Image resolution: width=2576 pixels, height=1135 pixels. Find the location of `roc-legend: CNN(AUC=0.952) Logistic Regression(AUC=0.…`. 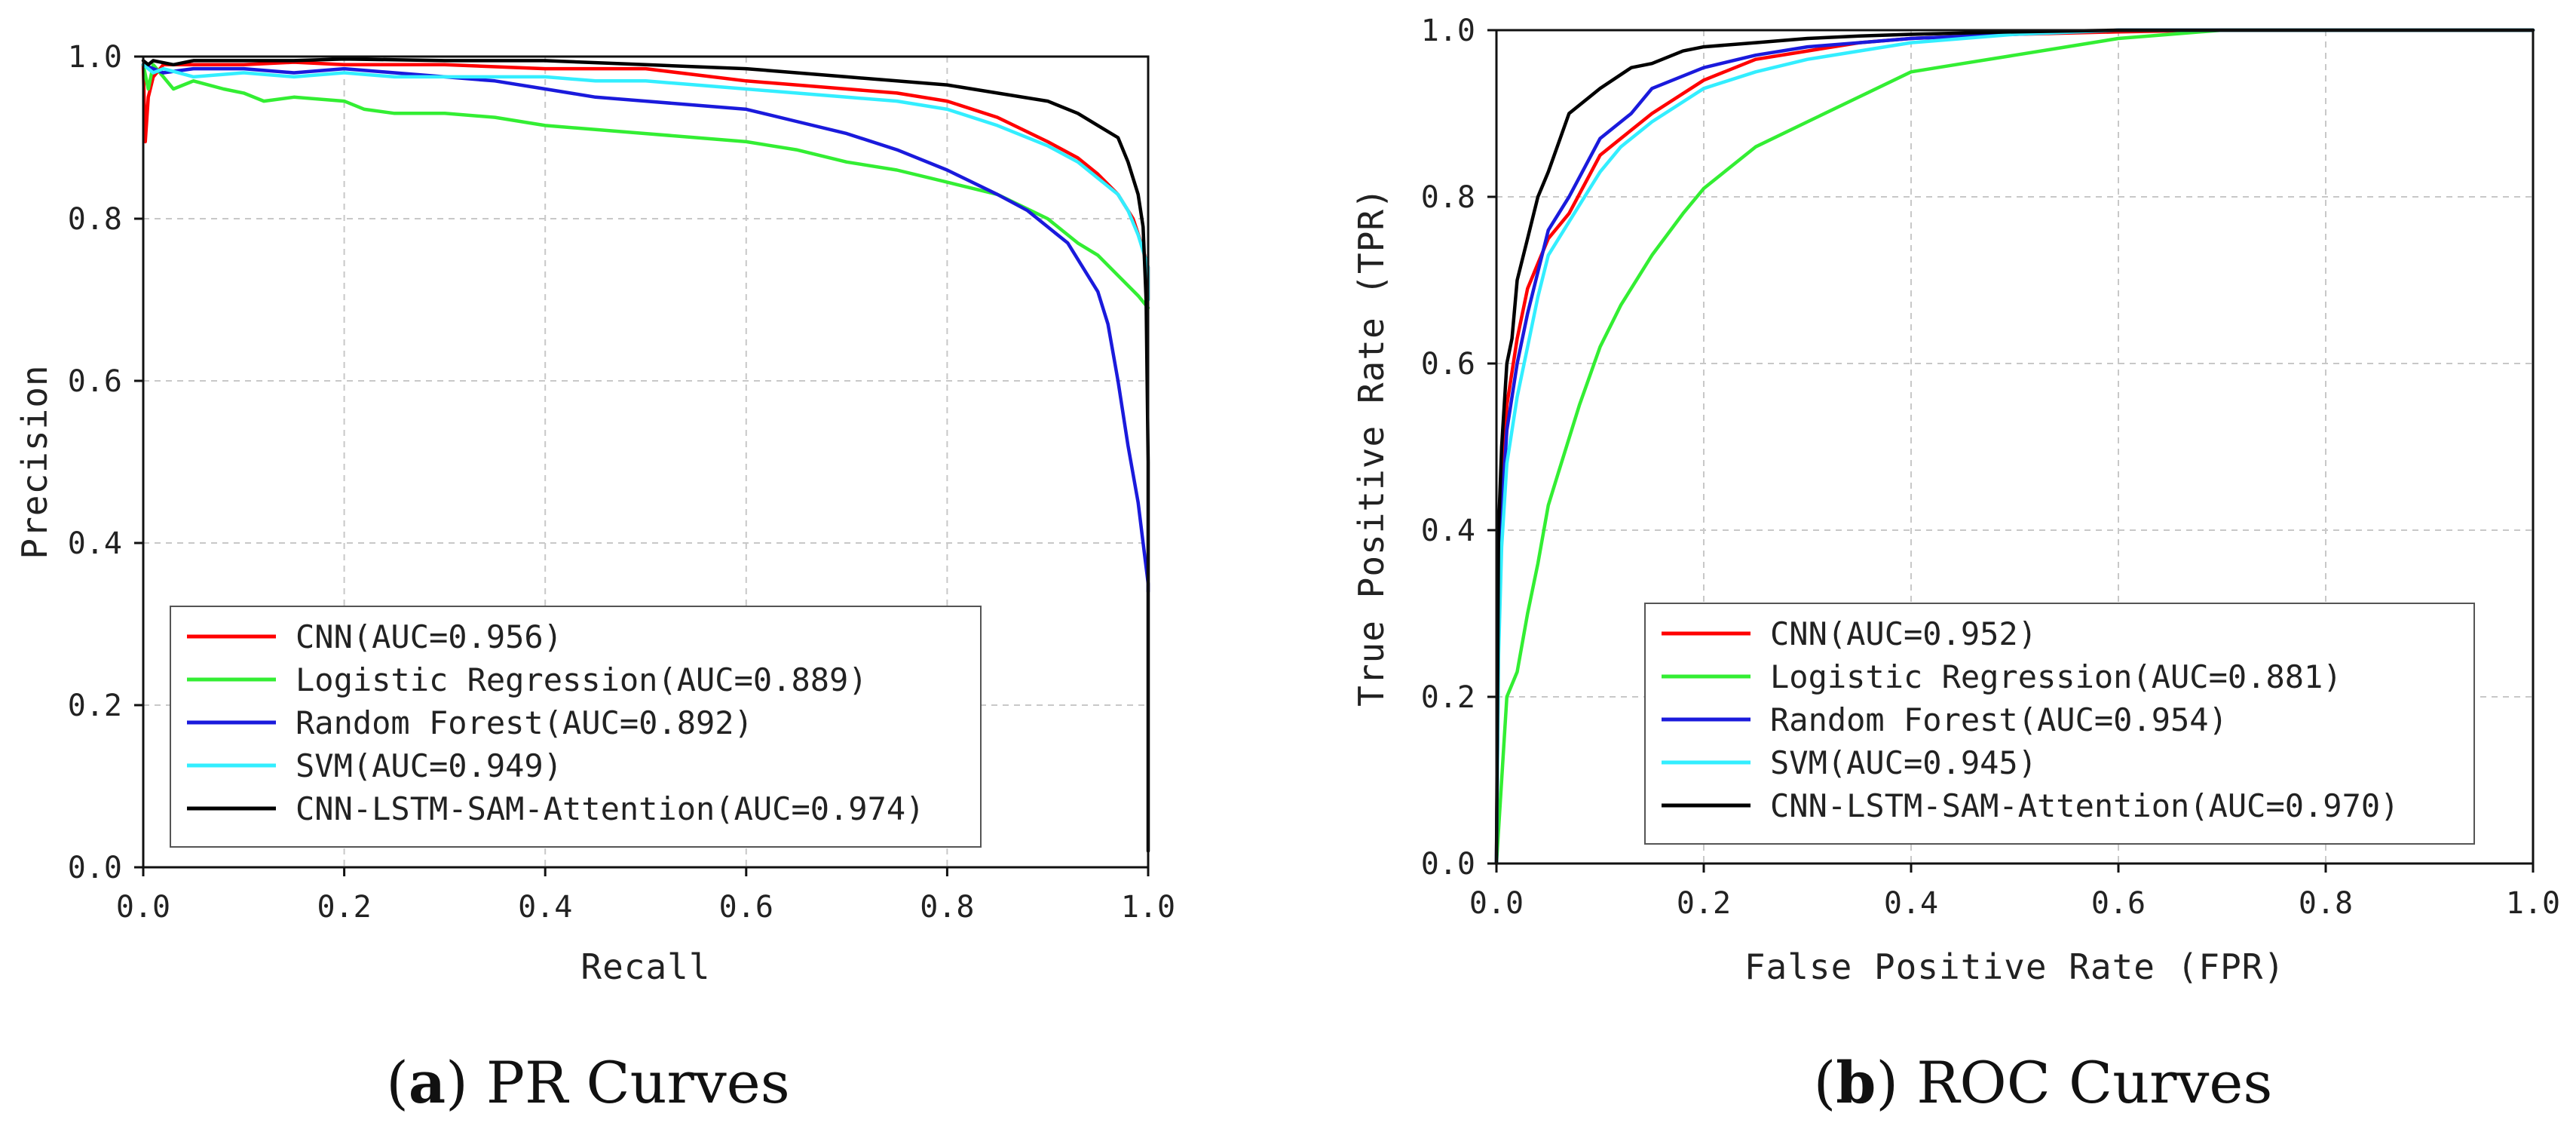

roc-legend: CNN(AUC=0.952) Logistic Regression(AUC=0.… is located at coordinates (2059, 724).